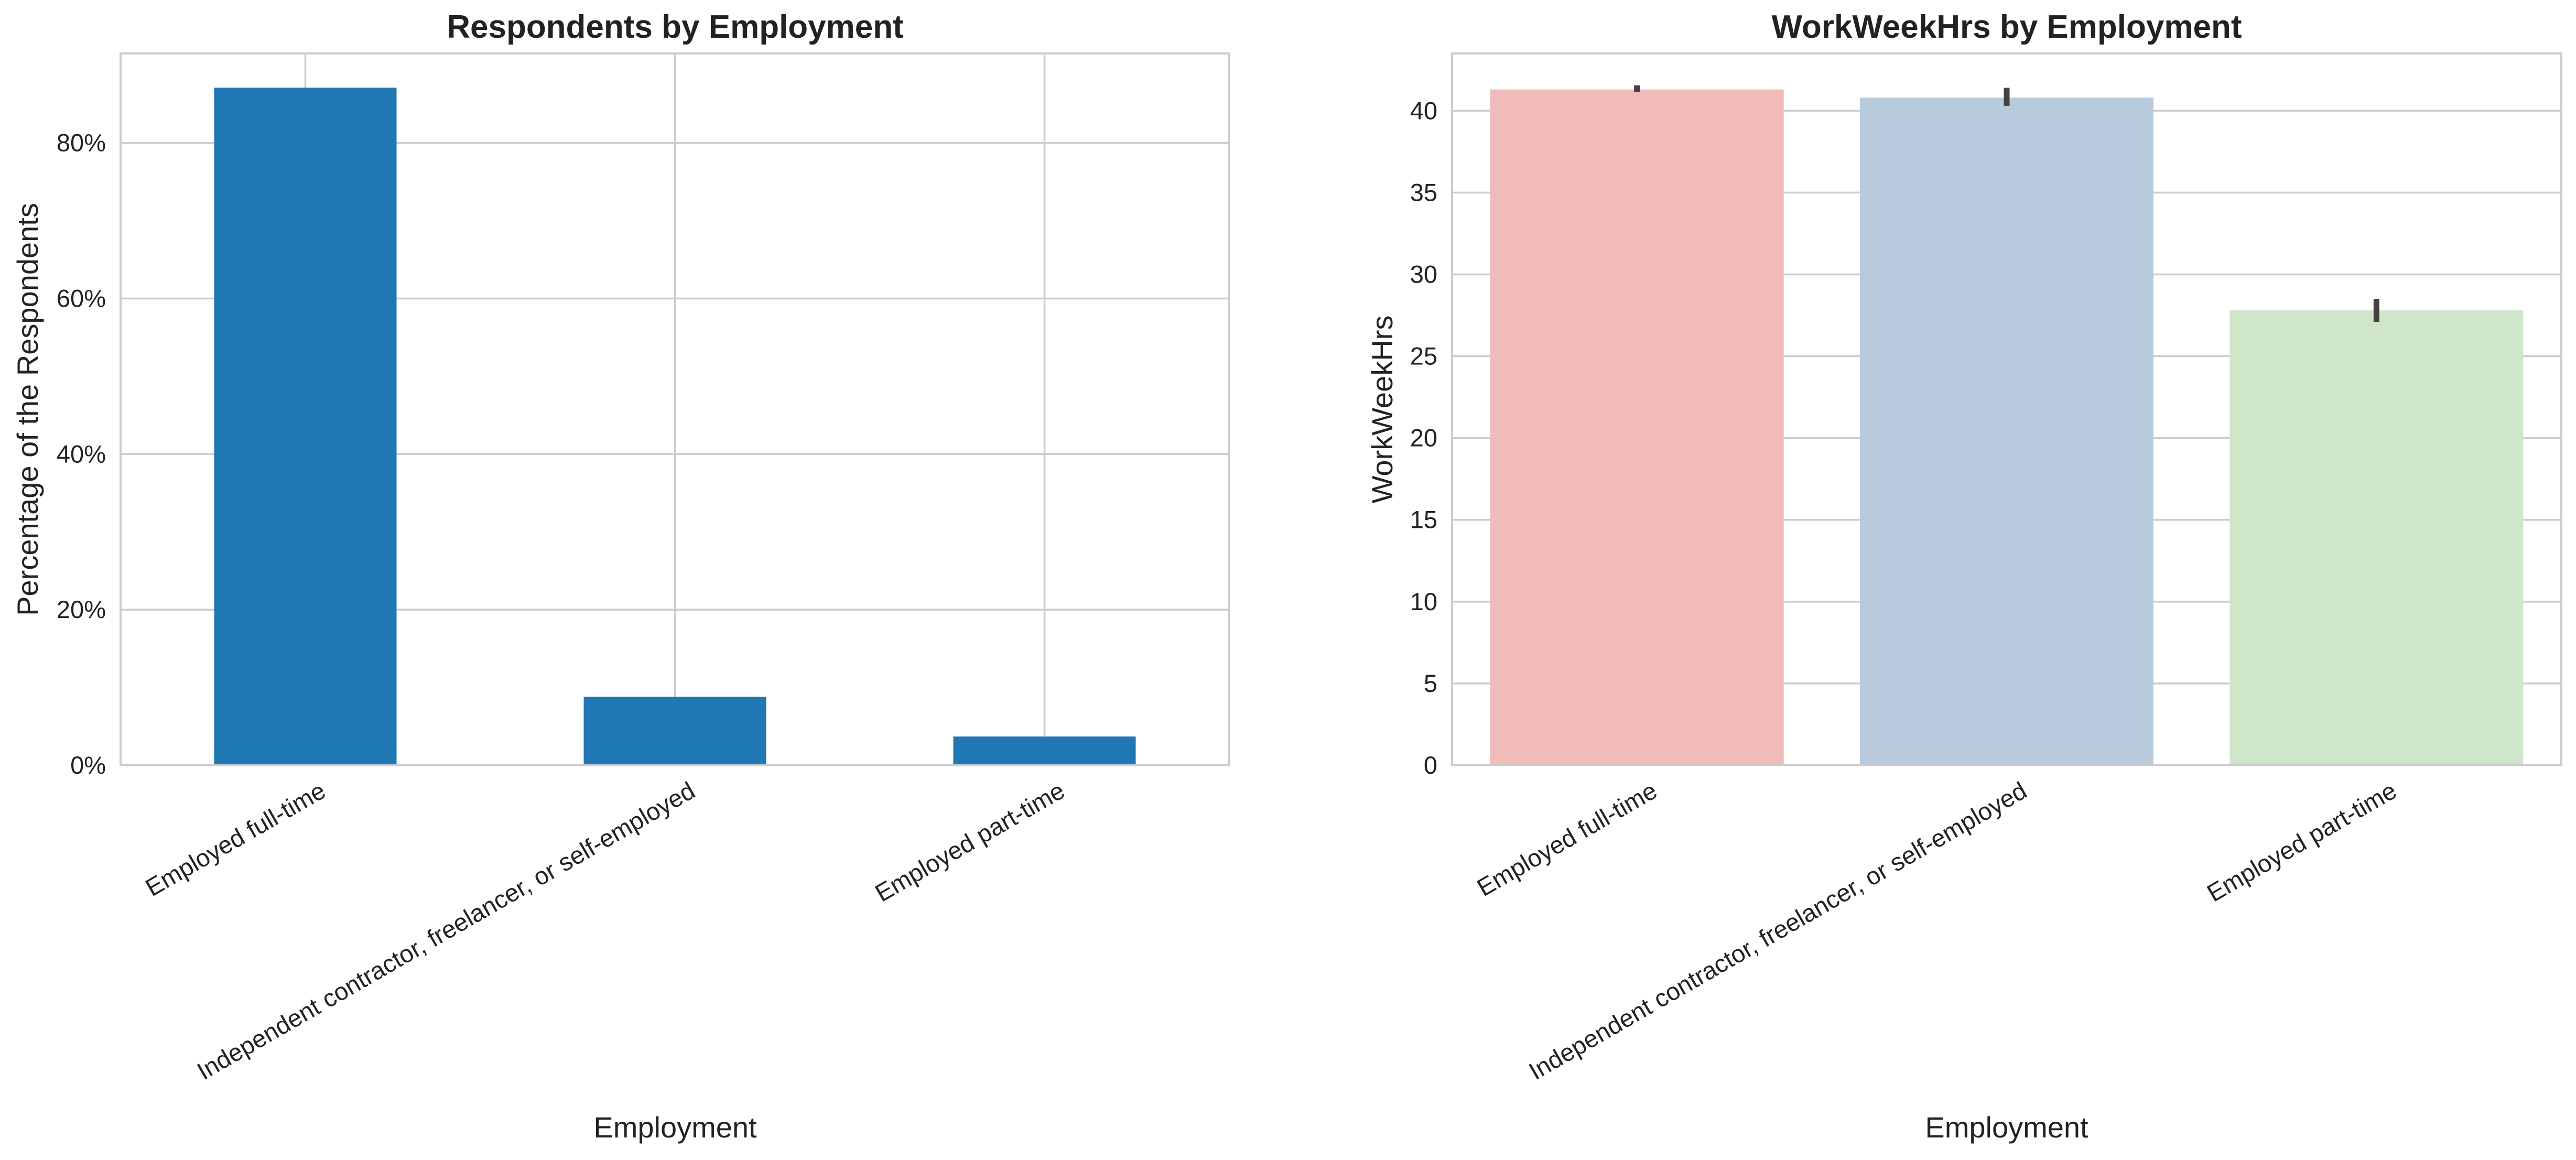 The image size is (2576, 1160). What do you see at coordinates (1423, 601) in the screenshot?
I see `y-tick-label: 10` at bounding box center [1423, 601].